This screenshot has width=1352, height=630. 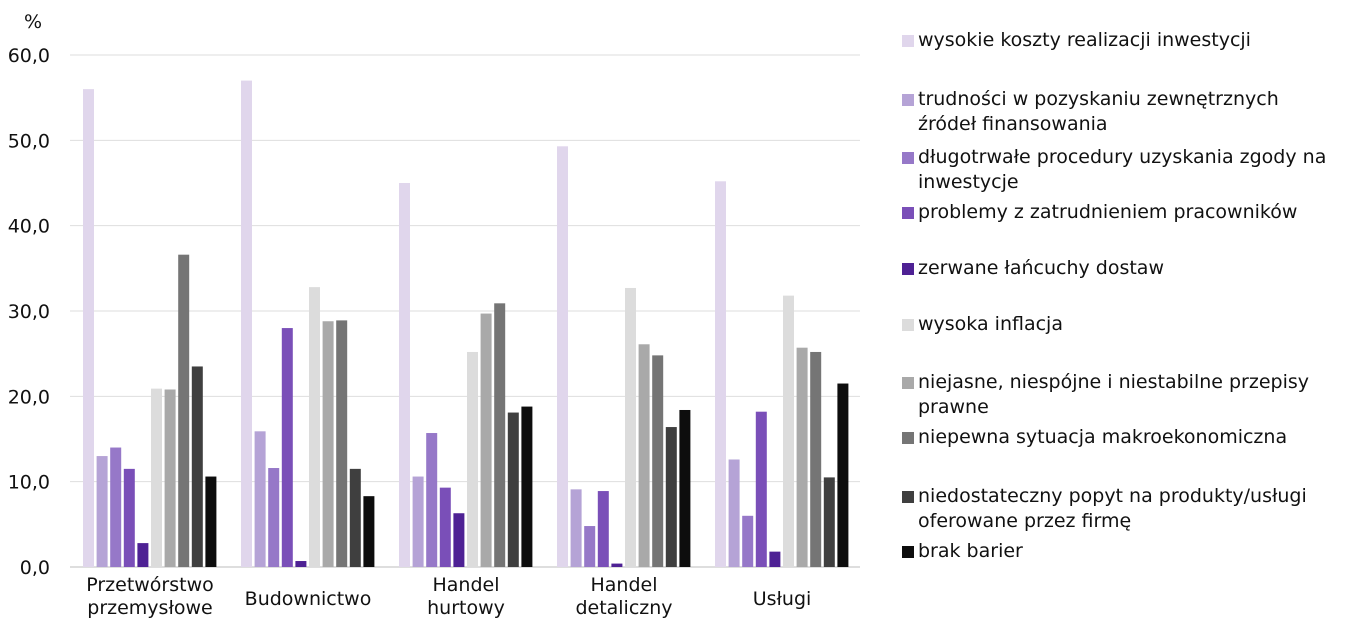 I want to click on legend-item: wysoka inflacja, so click(x=1122, y=324).